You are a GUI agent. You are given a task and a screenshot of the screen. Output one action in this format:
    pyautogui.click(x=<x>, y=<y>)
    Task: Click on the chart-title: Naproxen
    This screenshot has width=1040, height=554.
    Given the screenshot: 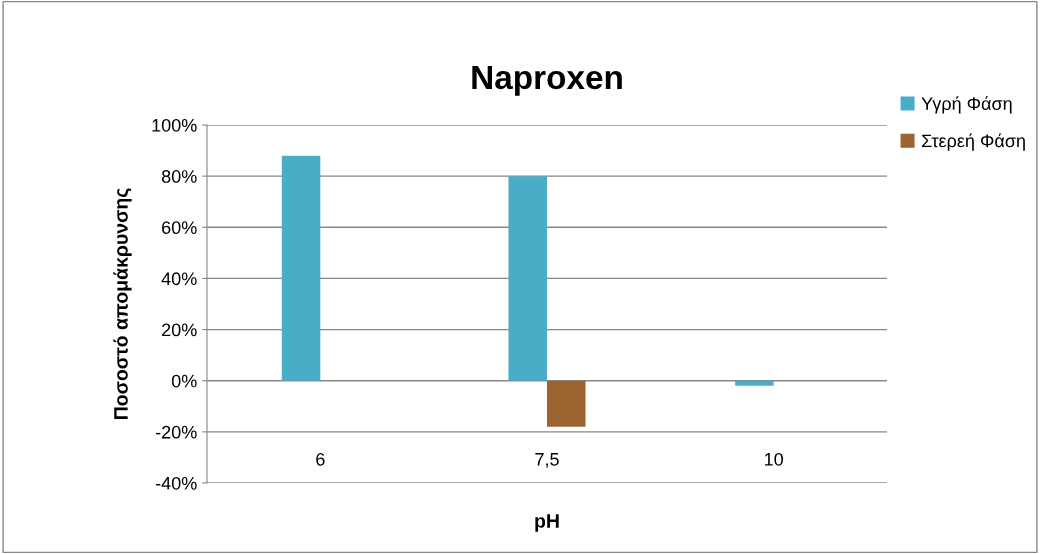 What is the action you would take?
    pyautogui.click(x=547, y=80)
    